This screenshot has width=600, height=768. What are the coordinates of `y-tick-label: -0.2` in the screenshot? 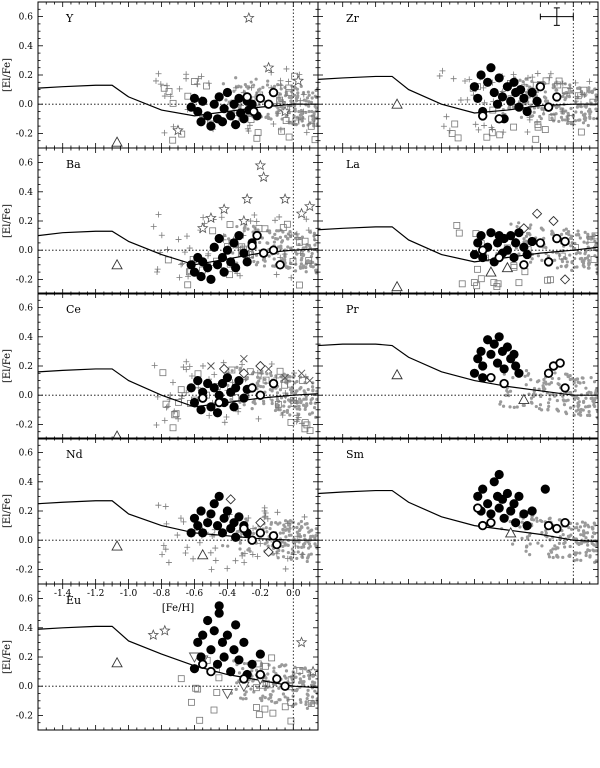 It's located at (24, 425).